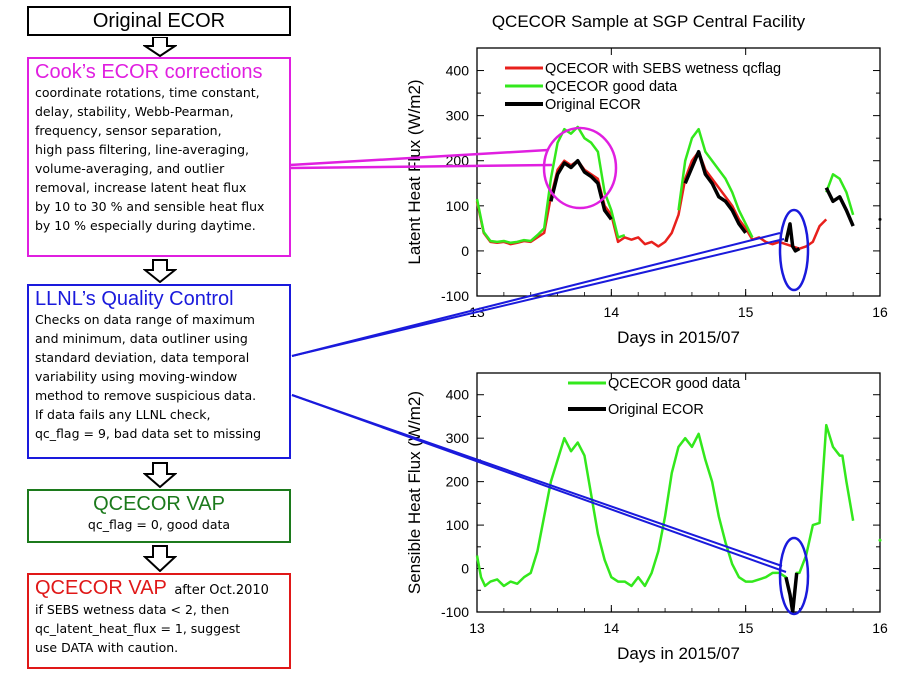 The height and width of the screenshot is (675, 900). I want to click on highlight-circle-sensible-dip, so click(794, 576).